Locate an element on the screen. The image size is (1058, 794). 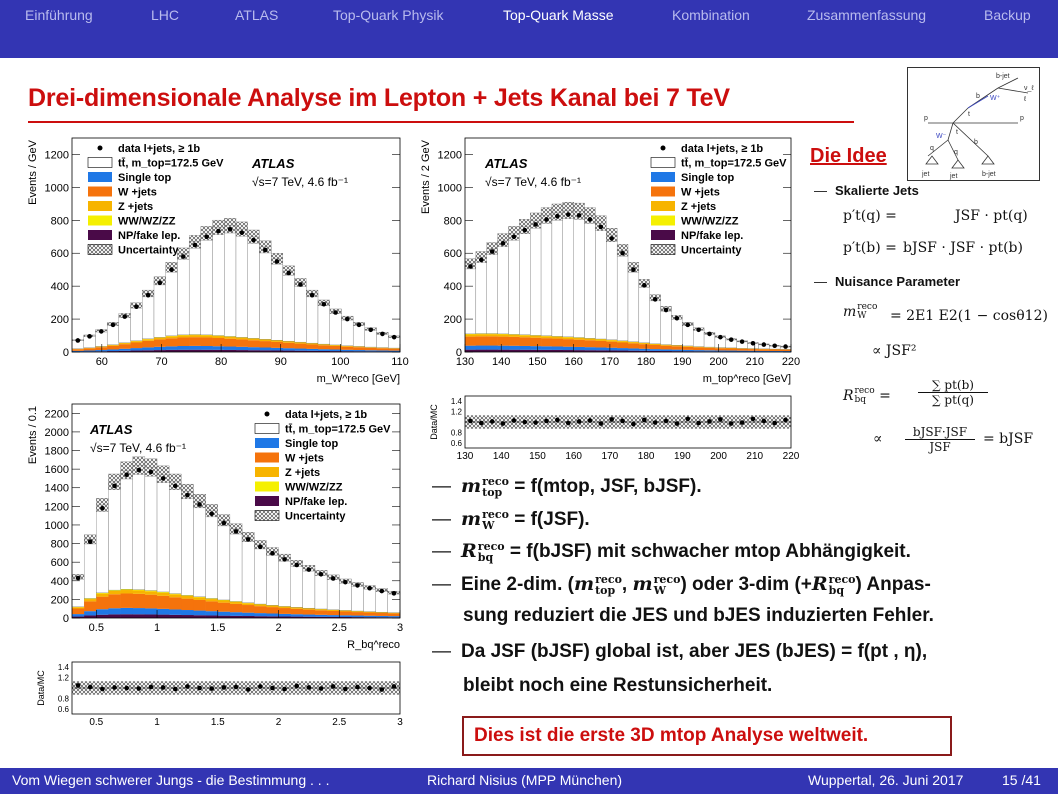
idee-eq3-lhs: mreco W is located at coordinates (860, 311).